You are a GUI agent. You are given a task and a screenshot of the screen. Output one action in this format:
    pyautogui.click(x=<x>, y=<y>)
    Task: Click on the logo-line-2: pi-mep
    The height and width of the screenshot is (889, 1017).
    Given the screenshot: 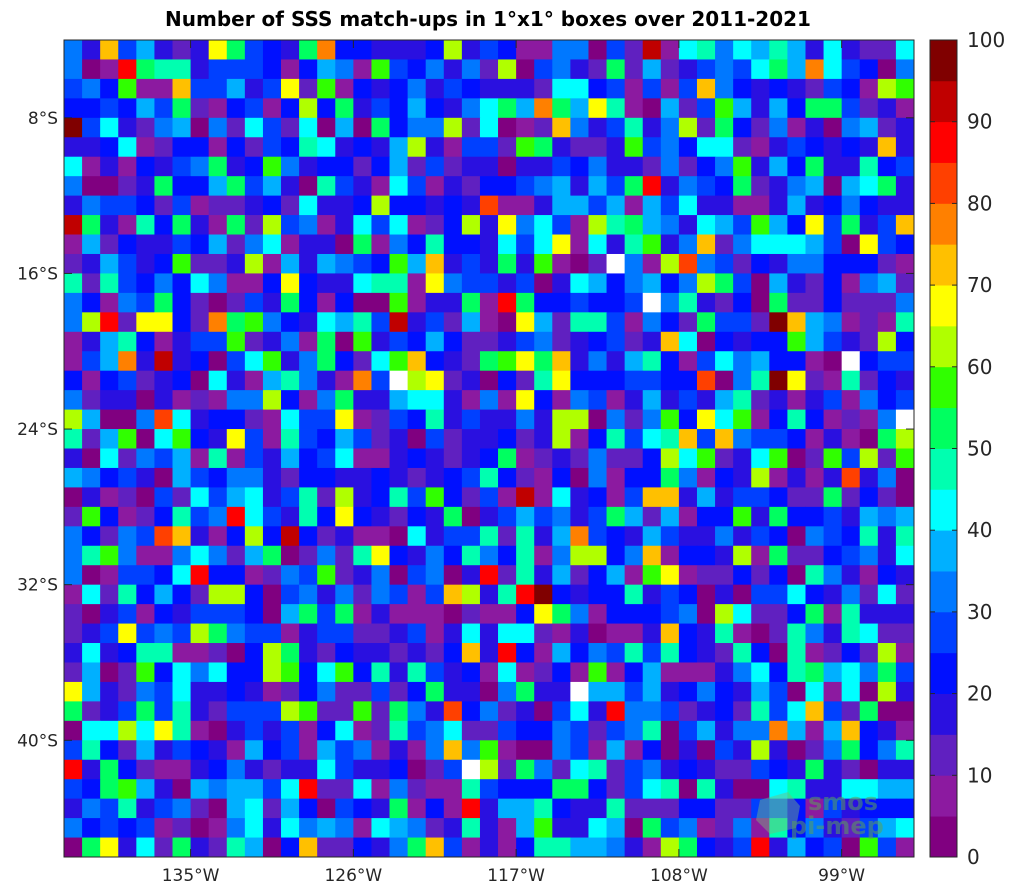 What is the action you would take?
    pyautogui.click(x=837, y=826)
    